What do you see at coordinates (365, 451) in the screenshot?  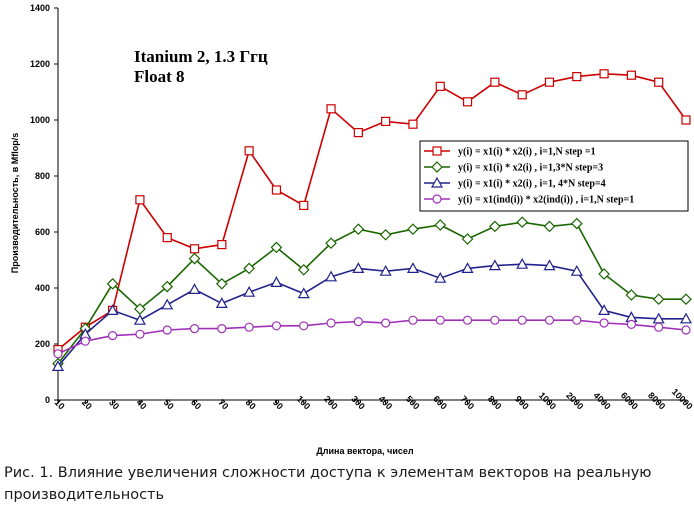 I see `x-axis-title: Длина вектора, чисел` at bounding box center [365, 451].